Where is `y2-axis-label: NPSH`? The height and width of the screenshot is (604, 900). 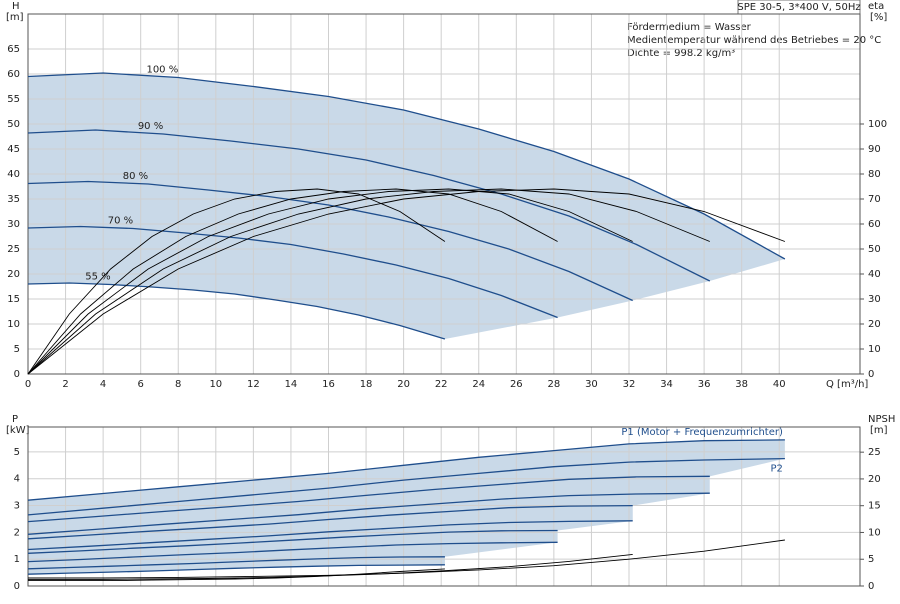 y2-axis-label: NPSH is located at coordinates (881, 419).